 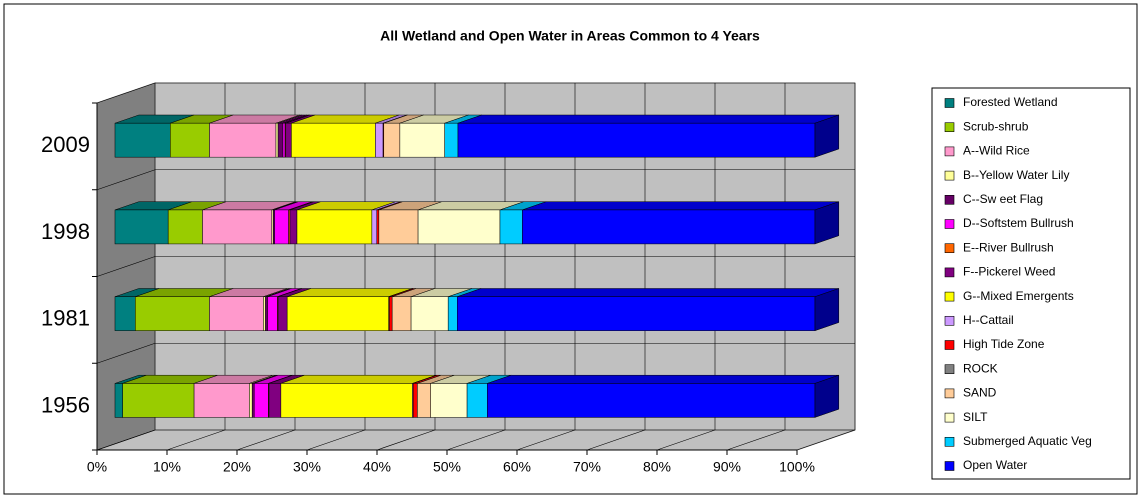 What do you see at coordinates (65, 144) in the screenshot?
I see `y-tick-label: 2009` at bounding box center [65, 144].